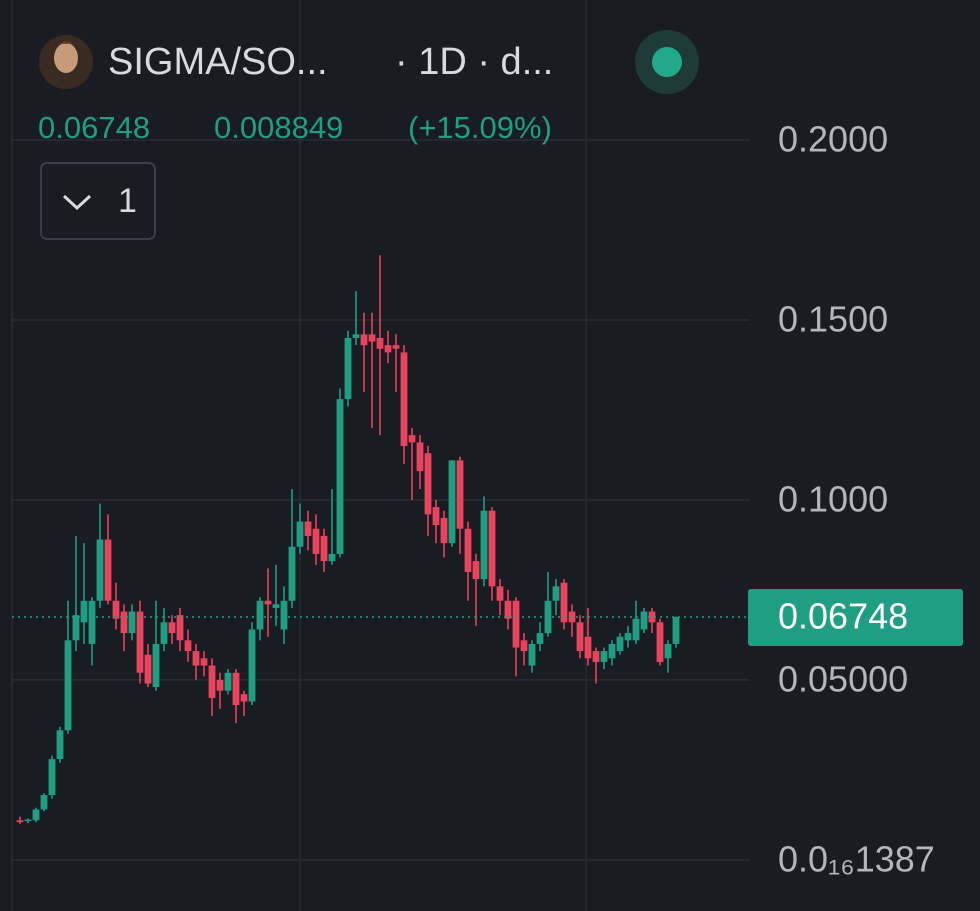  What do you see at coordinates (833, 498) in the screenshot?
I see `y-tick-label: 0.1000` at bounding box center [833, 498].